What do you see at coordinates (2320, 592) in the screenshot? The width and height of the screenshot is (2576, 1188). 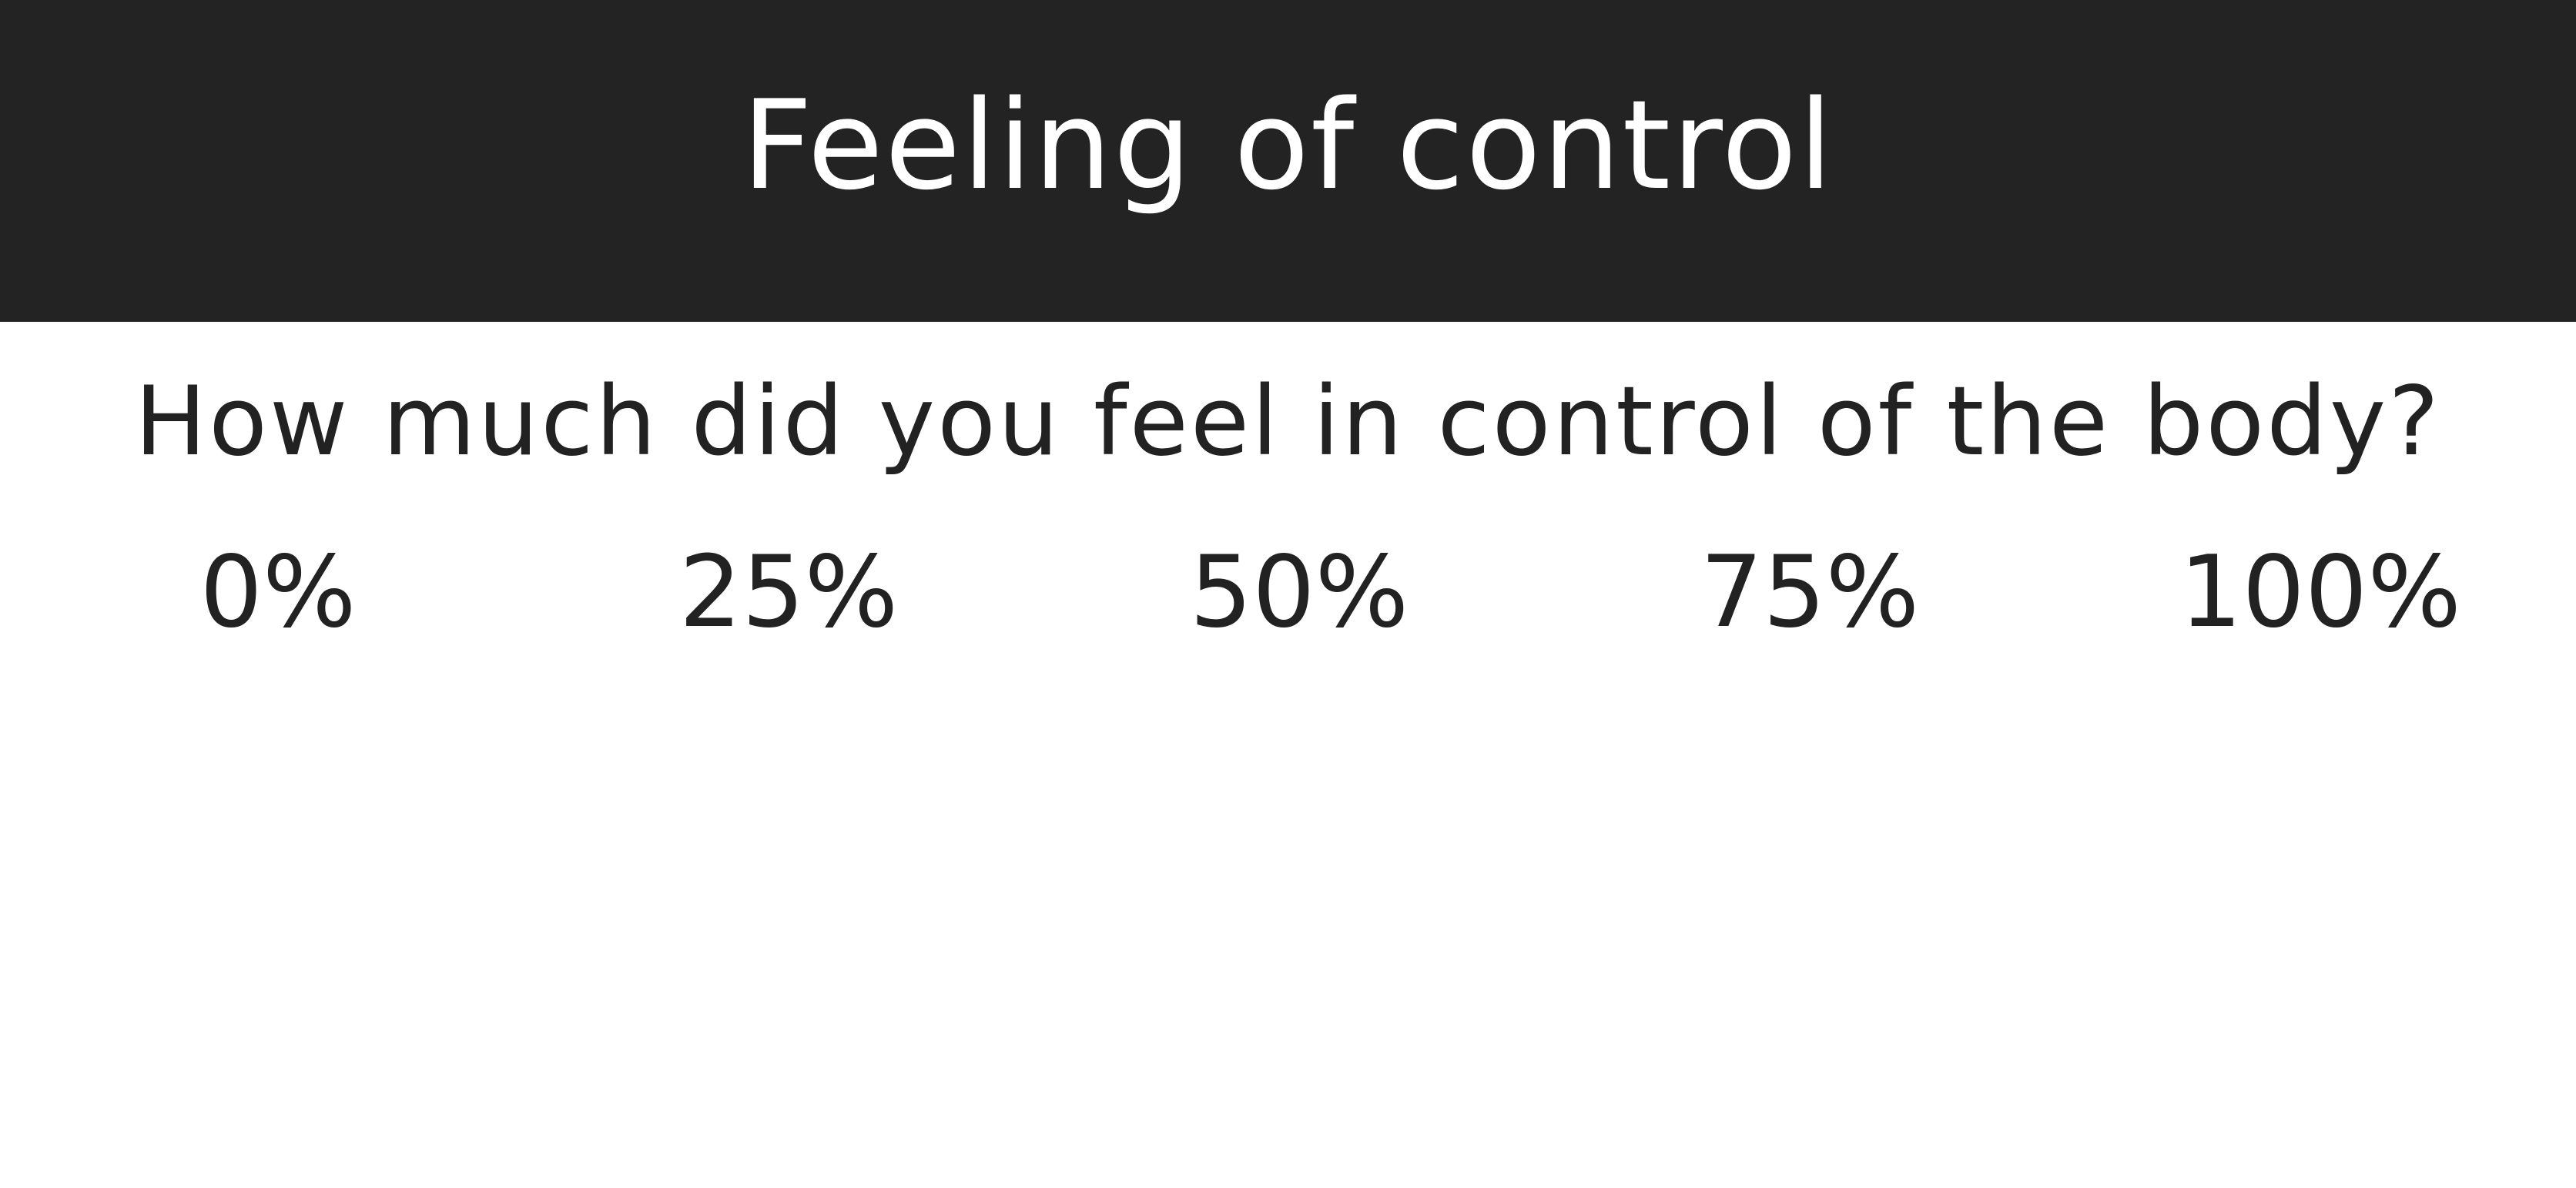 I see `scale-option-100-percent: 100%` at bounding box center [2320, 592].